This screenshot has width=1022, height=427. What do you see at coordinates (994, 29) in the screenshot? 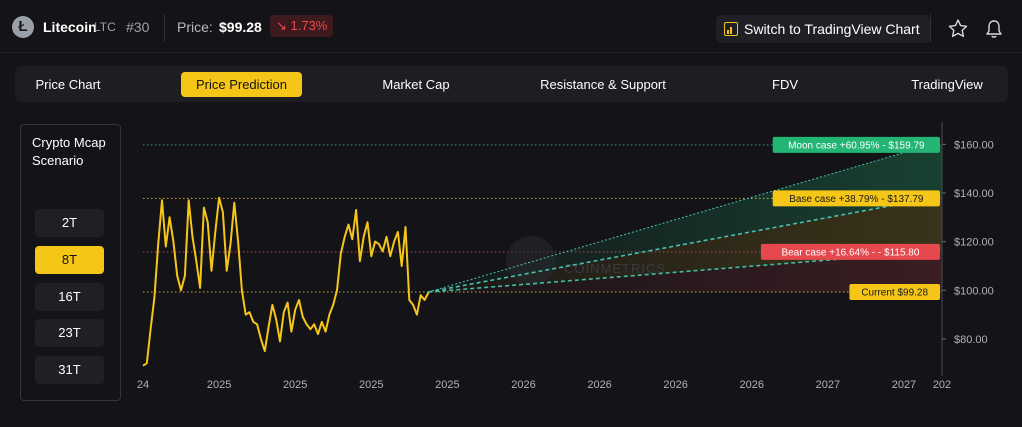
I see `bell-icon` at bounding box center [994, 29].